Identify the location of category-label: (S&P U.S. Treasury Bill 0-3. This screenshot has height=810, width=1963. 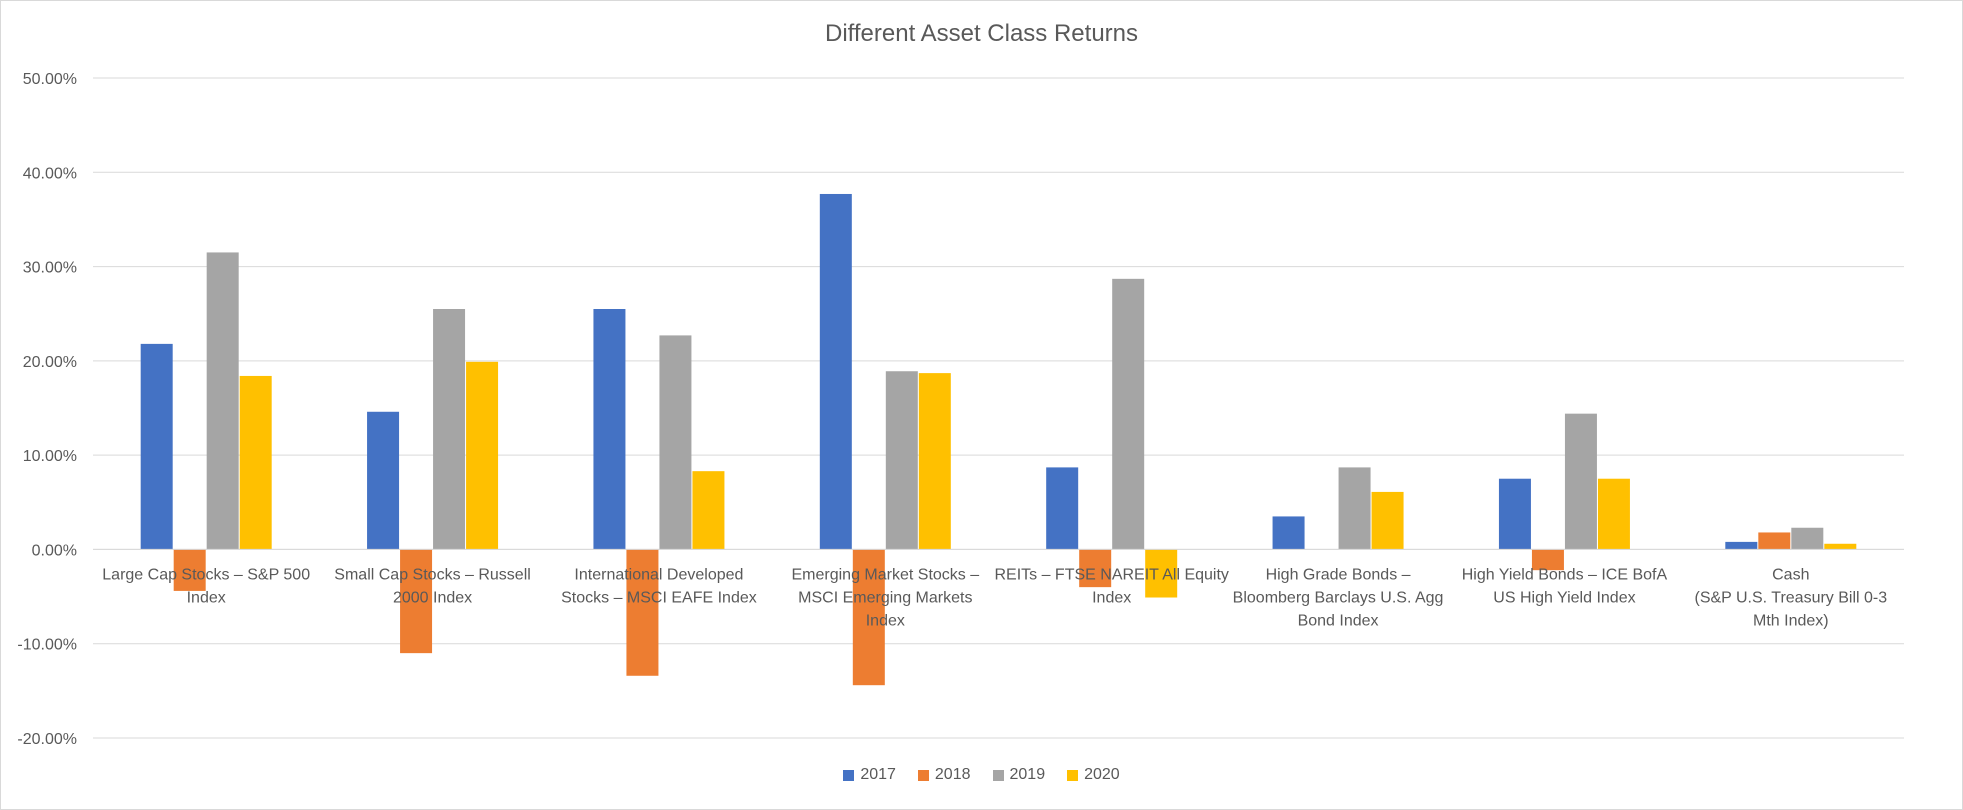
(1790, 597).